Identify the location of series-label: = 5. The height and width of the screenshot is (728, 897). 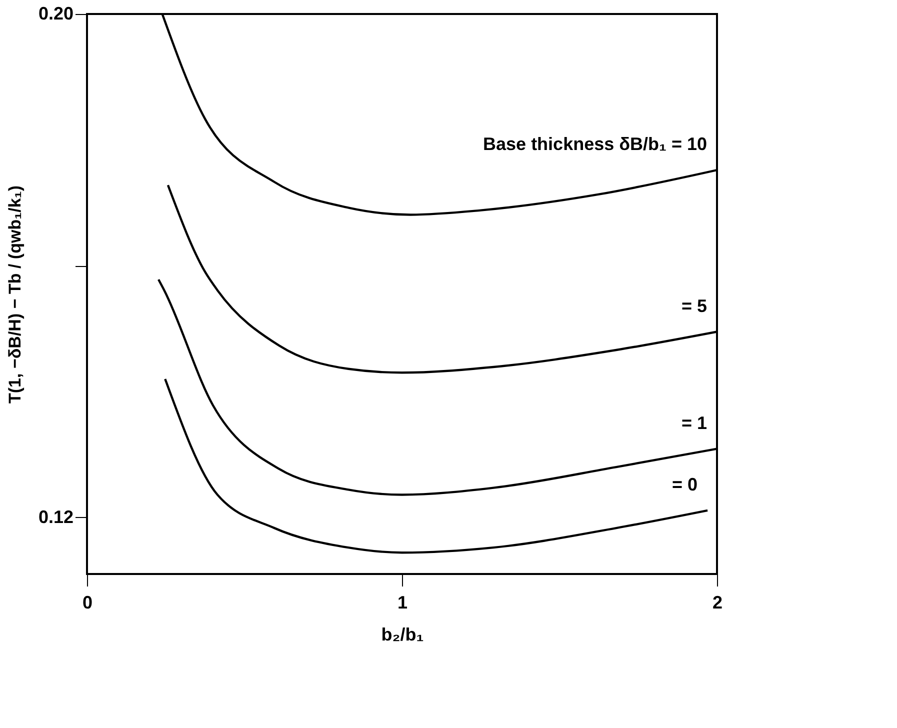
(694, 306).